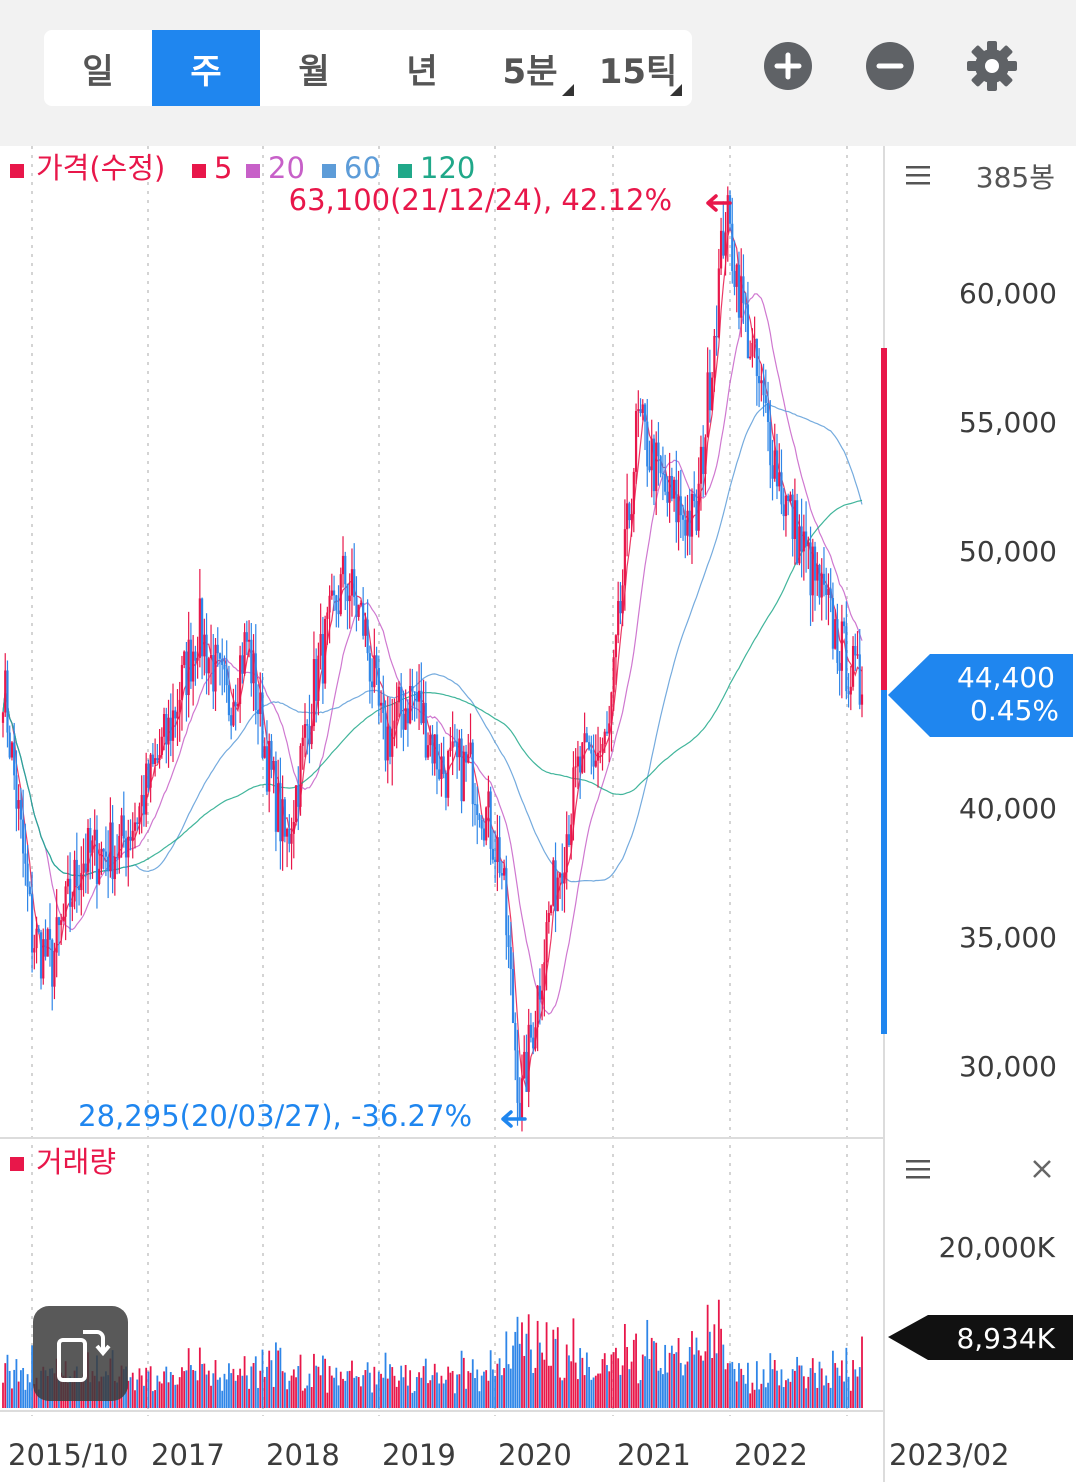 This screenshot has height=1482, width=1076. Describe the element at coordinates (422, 68) in the screenshot. I see `tab-year: 년` at that location.